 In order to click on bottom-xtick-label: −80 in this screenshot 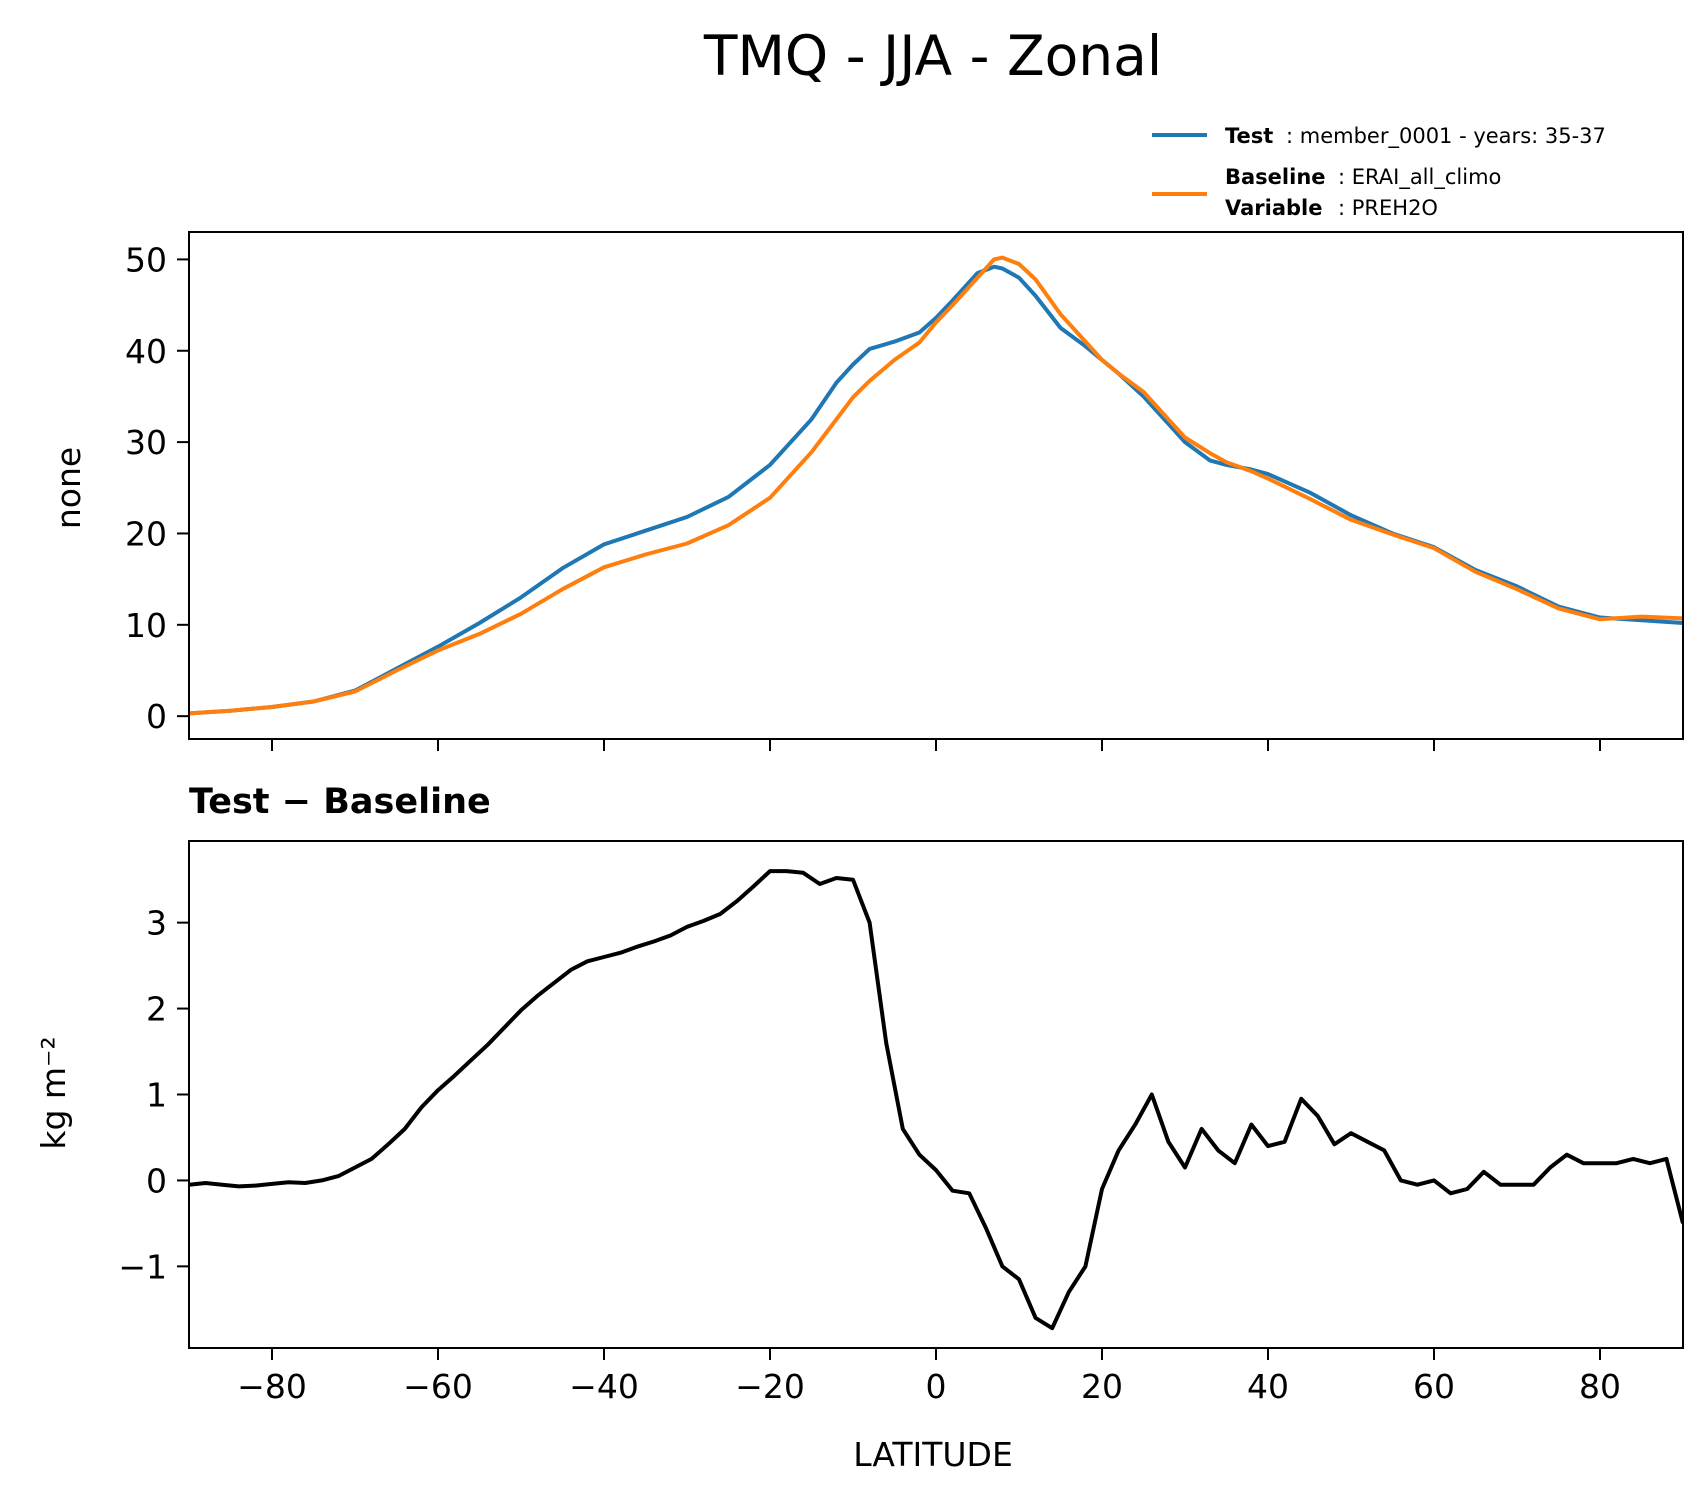, I will do `click(272, 1386)`.